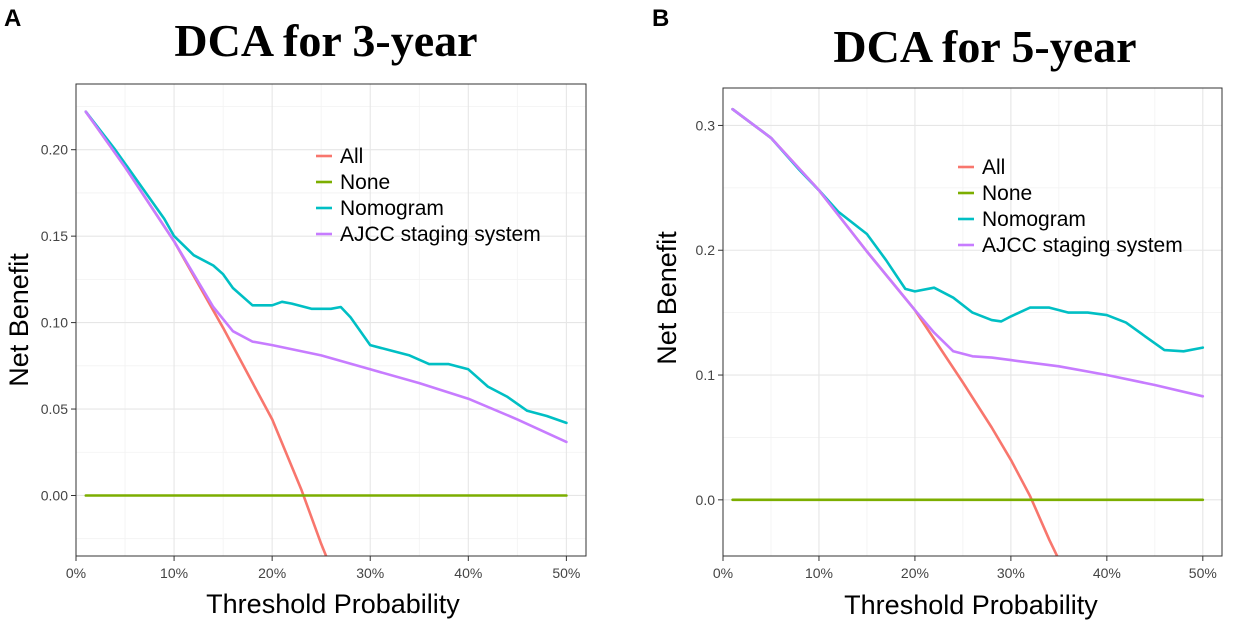  Describe the element at coordinates (54, 495) in the screenshot. I see `y-tick-label: 0.00` at that location.